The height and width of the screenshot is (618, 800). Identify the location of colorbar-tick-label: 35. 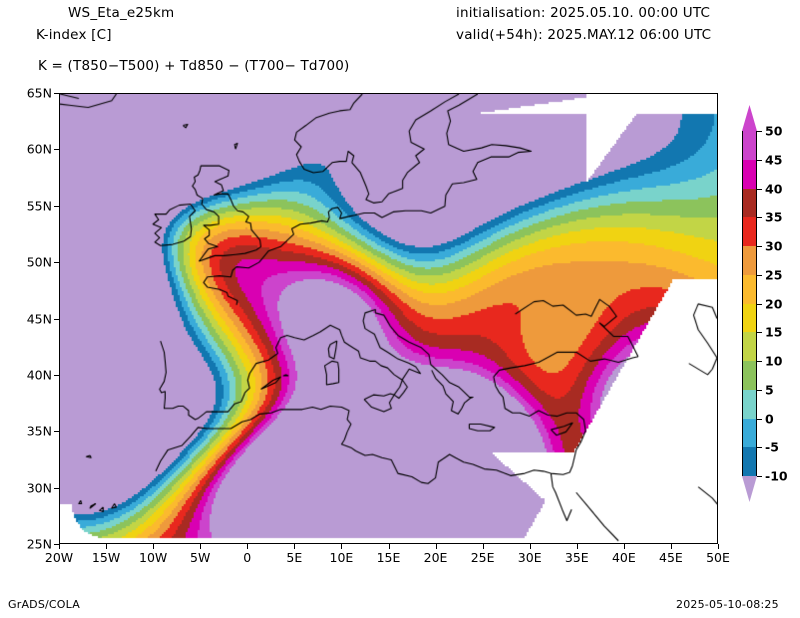
(774, 217).